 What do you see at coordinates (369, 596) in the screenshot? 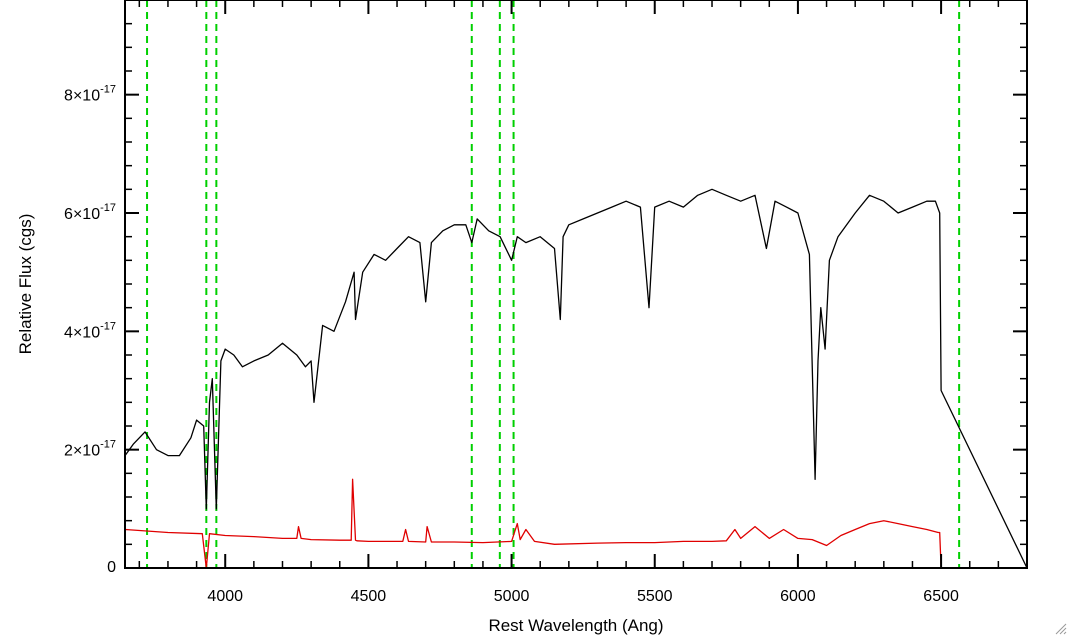
I see `x-tick-label: 4500` at bounding box center [369, 596].